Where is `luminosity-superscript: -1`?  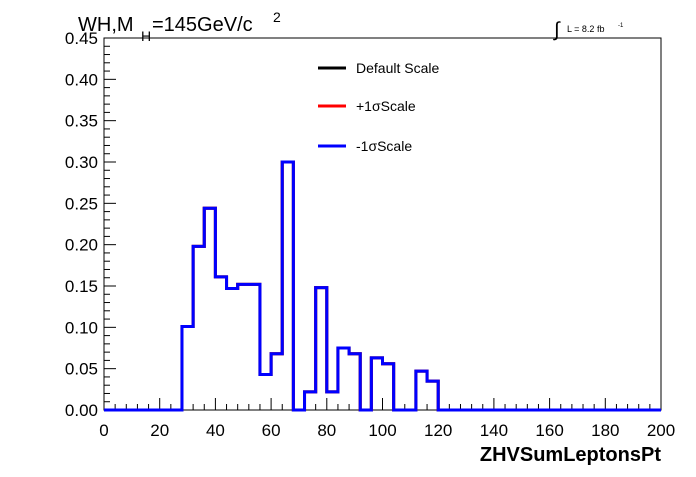 luminosity-superscript: -1 is located at coordinates (621, 26).